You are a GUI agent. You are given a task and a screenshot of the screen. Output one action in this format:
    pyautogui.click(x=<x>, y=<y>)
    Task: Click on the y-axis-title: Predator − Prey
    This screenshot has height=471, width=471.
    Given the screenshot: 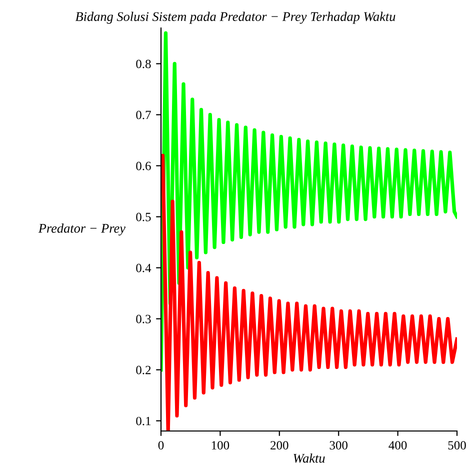 What is the action you would take?
    pyautogui.click(x=82, y=230)
    